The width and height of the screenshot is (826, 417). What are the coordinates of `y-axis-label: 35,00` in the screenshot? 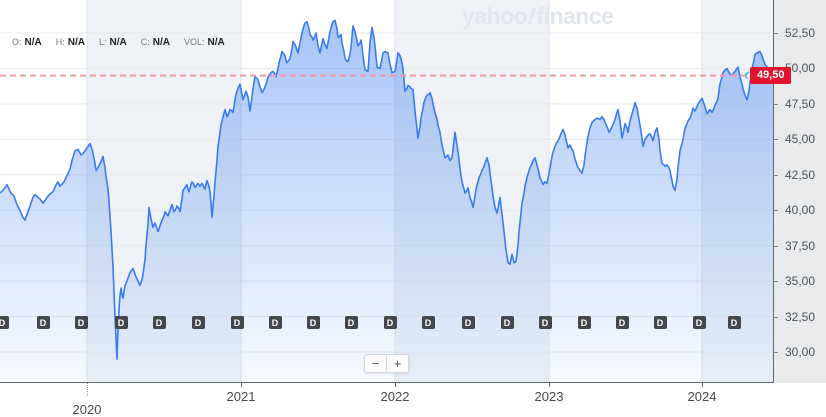 It's located at (800, 281).